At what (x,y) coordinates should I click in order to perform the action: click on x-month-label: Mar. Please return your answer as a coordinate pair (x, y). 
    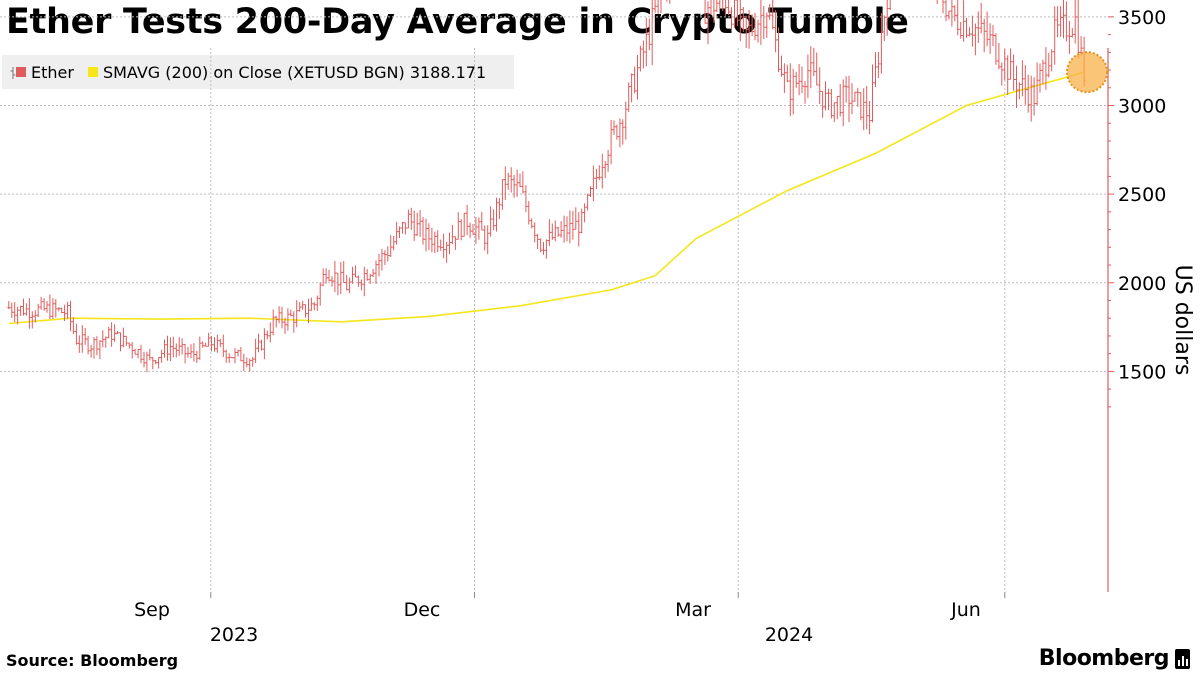
    Looking at the image, I should click on (693, 610).